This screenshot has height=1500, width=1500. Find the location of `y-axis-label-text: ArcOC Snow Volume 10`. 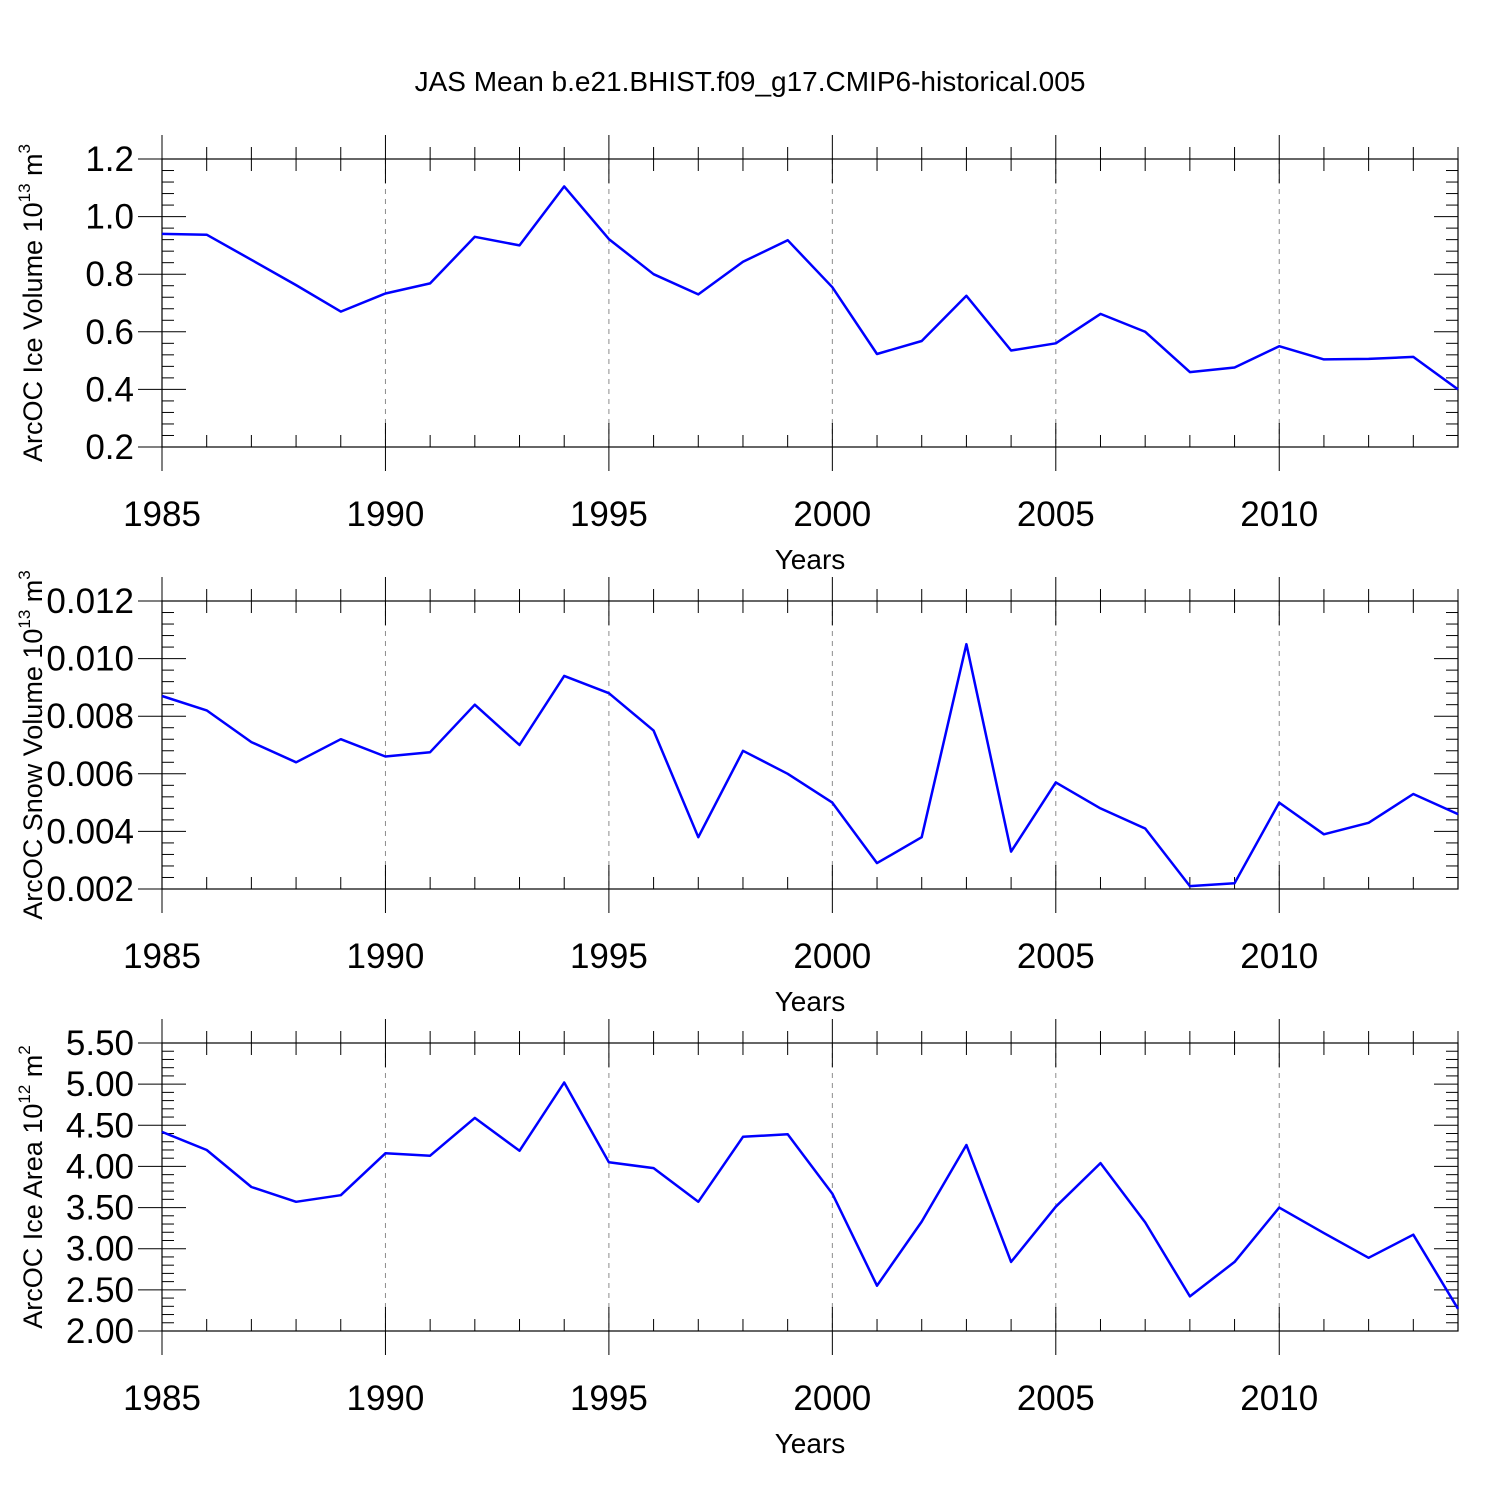

y-axis-label-text: ArcOC Snow Volume 10 is located at coordinates (33, 774).